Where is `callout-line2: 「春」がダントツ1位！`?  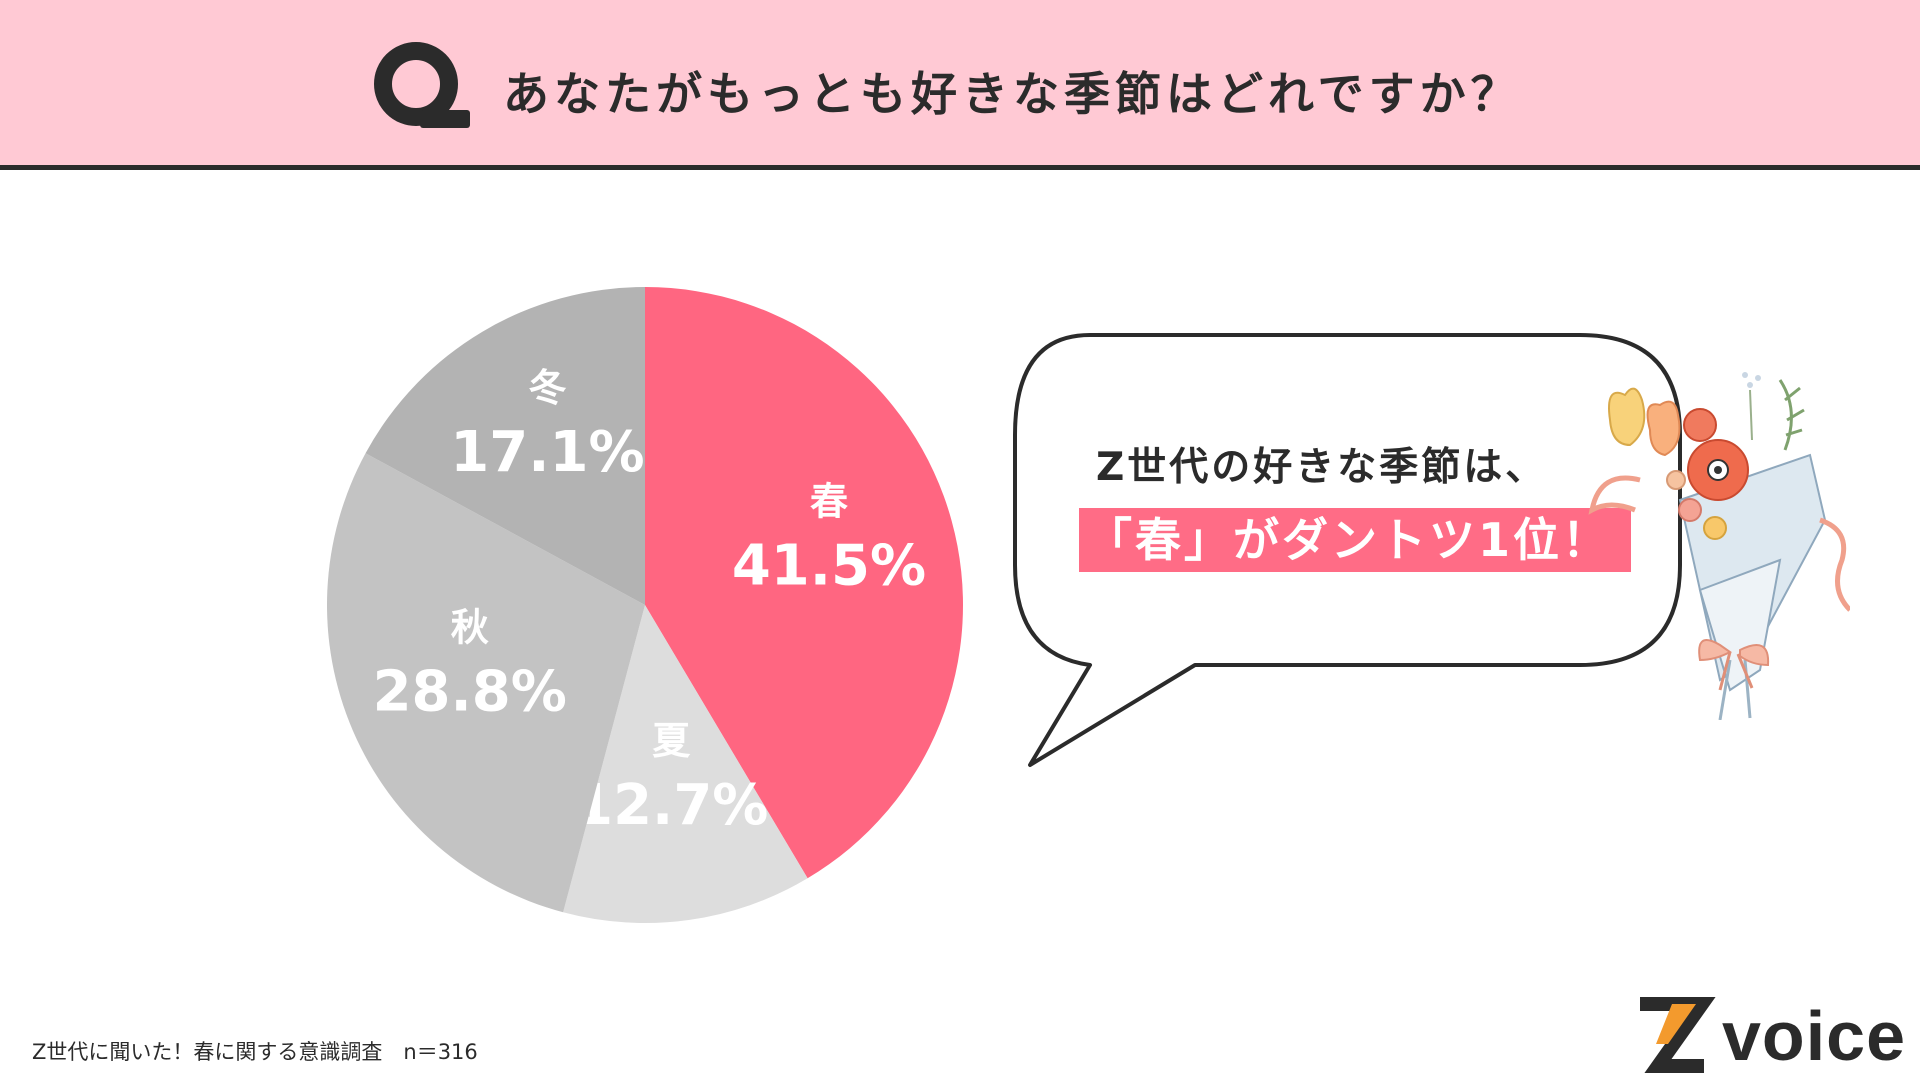
callout-line2: 「春」がダントツ1位！ is located at coordinates (1349, 540).